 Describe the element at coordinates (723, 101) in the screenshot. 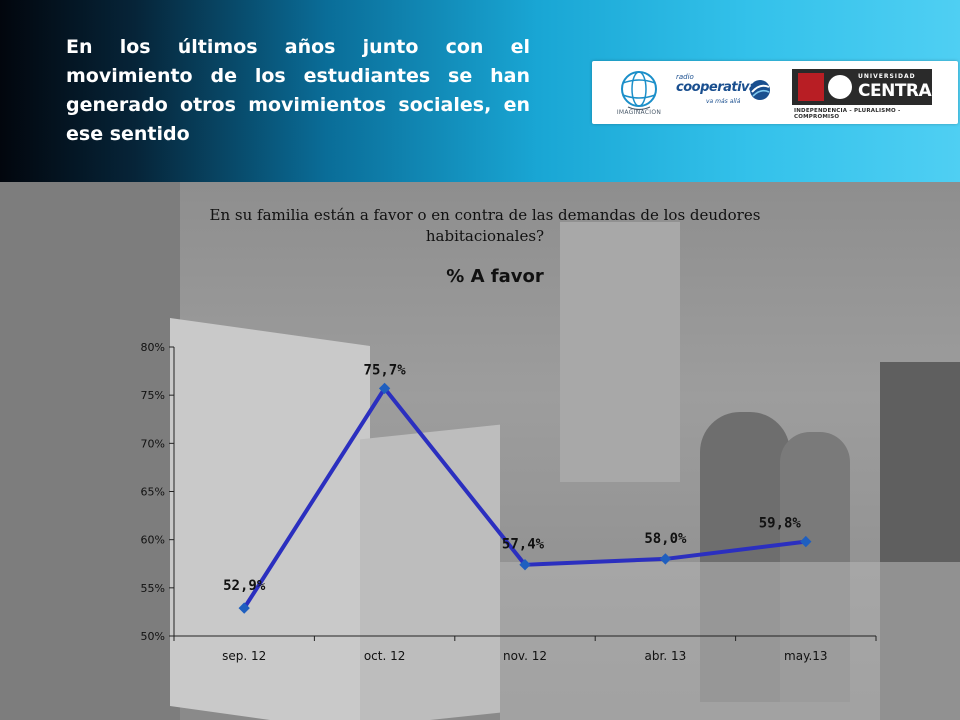

I see `cooperativa-tagline: va más allá` at that location.